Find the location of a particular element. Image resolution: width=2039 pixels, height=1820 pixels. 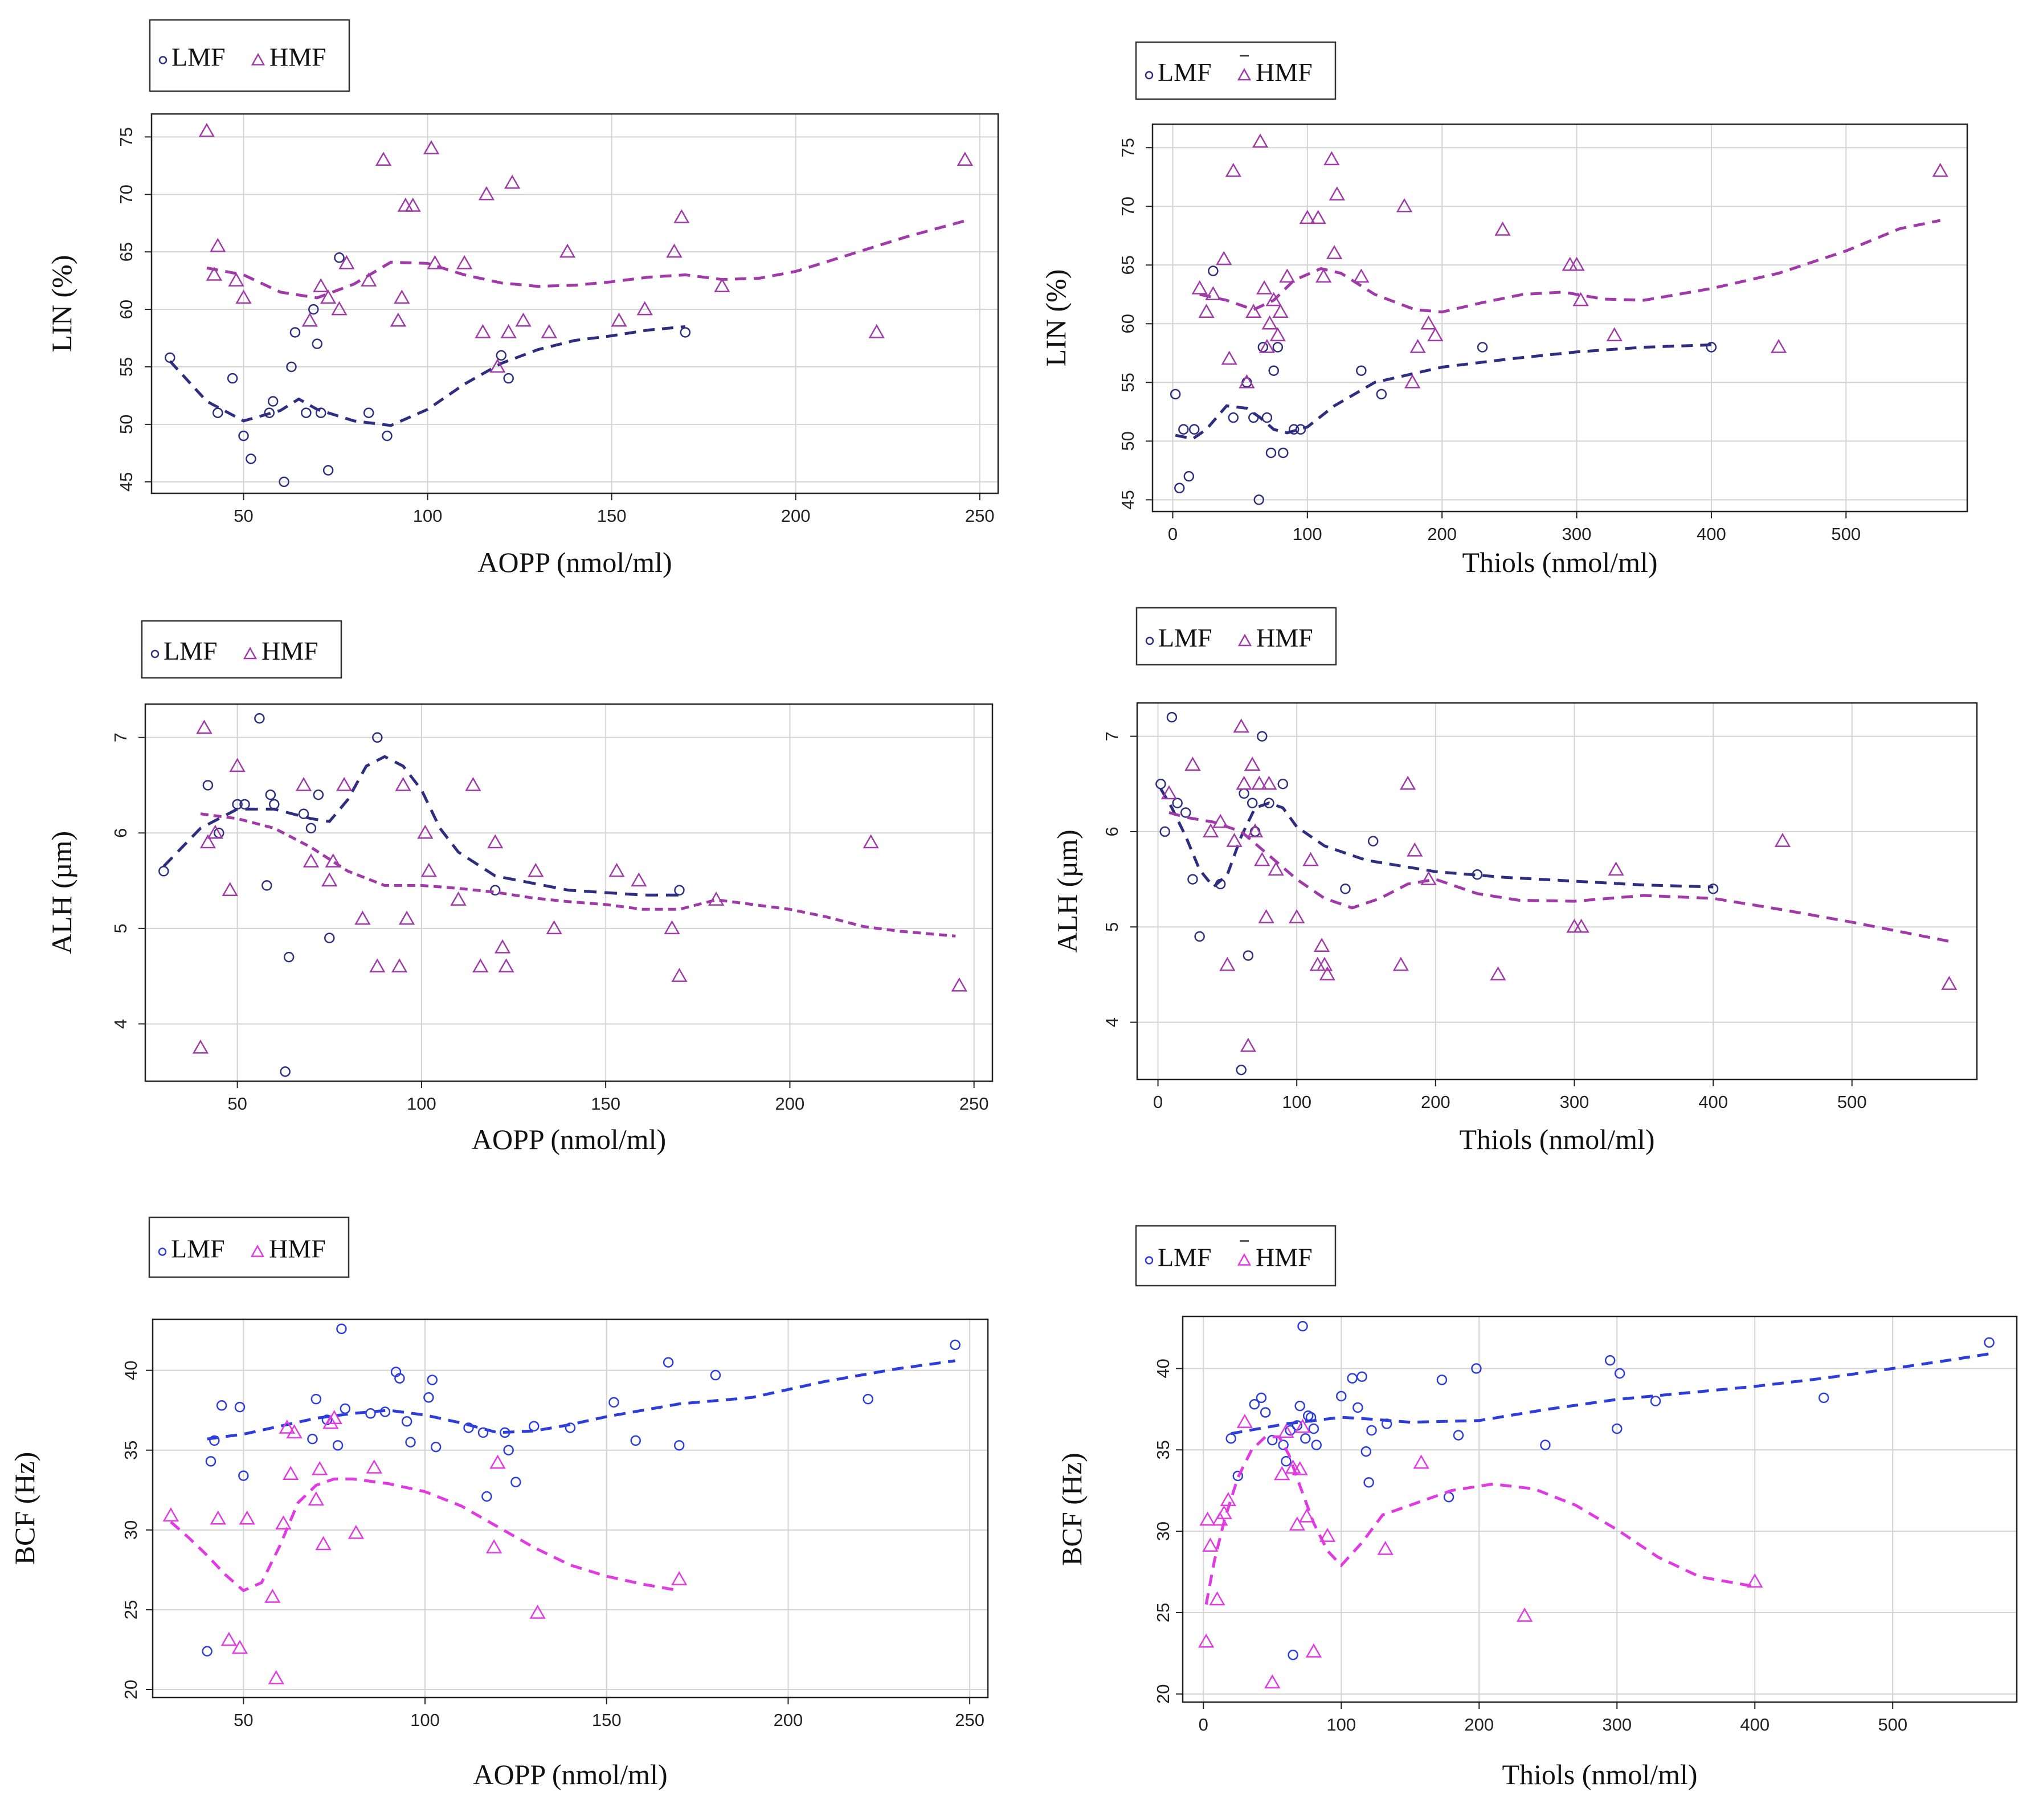

legend-lmf-label: LMF is located at coordinates (1185, 637).